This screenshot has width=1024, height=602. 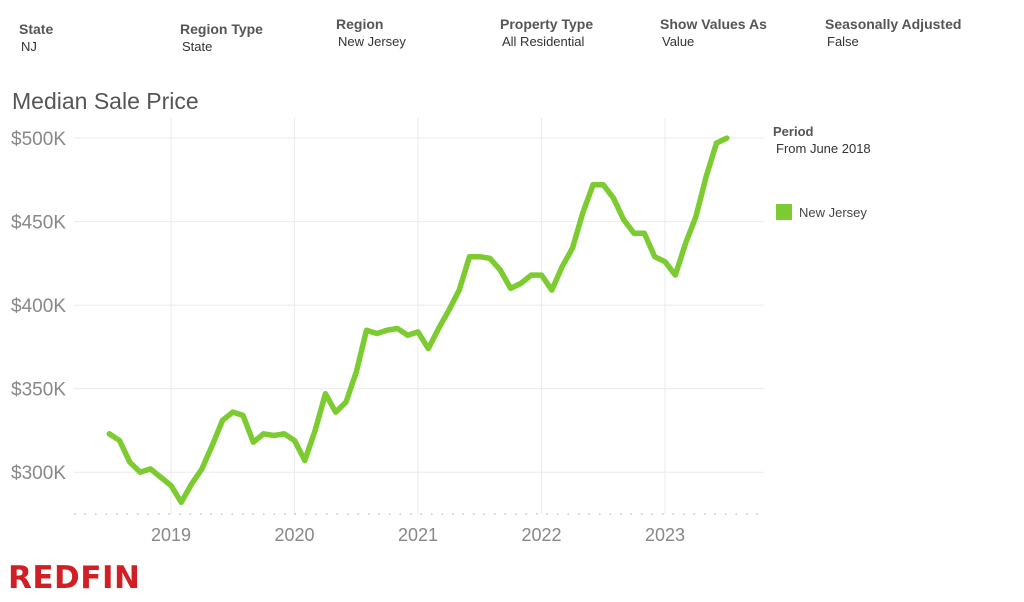 I want to click on x-tick-label: 2022, so click(x=541, y=535).